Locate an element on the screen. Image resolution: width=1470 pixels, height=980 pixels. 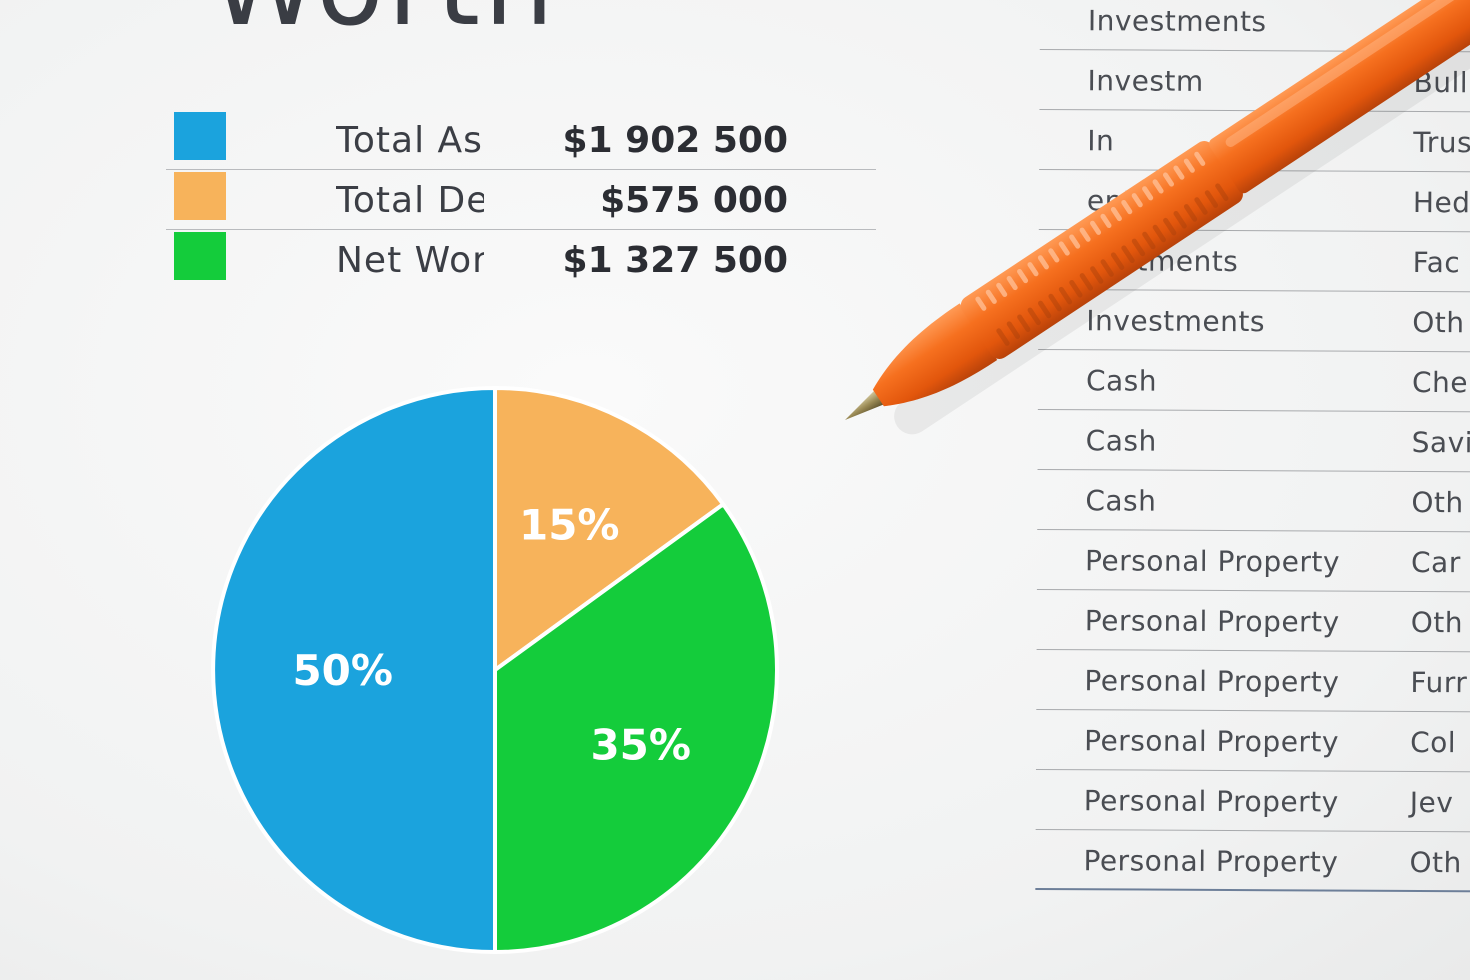
net-worth-slice is located at coordinates (636, 728).